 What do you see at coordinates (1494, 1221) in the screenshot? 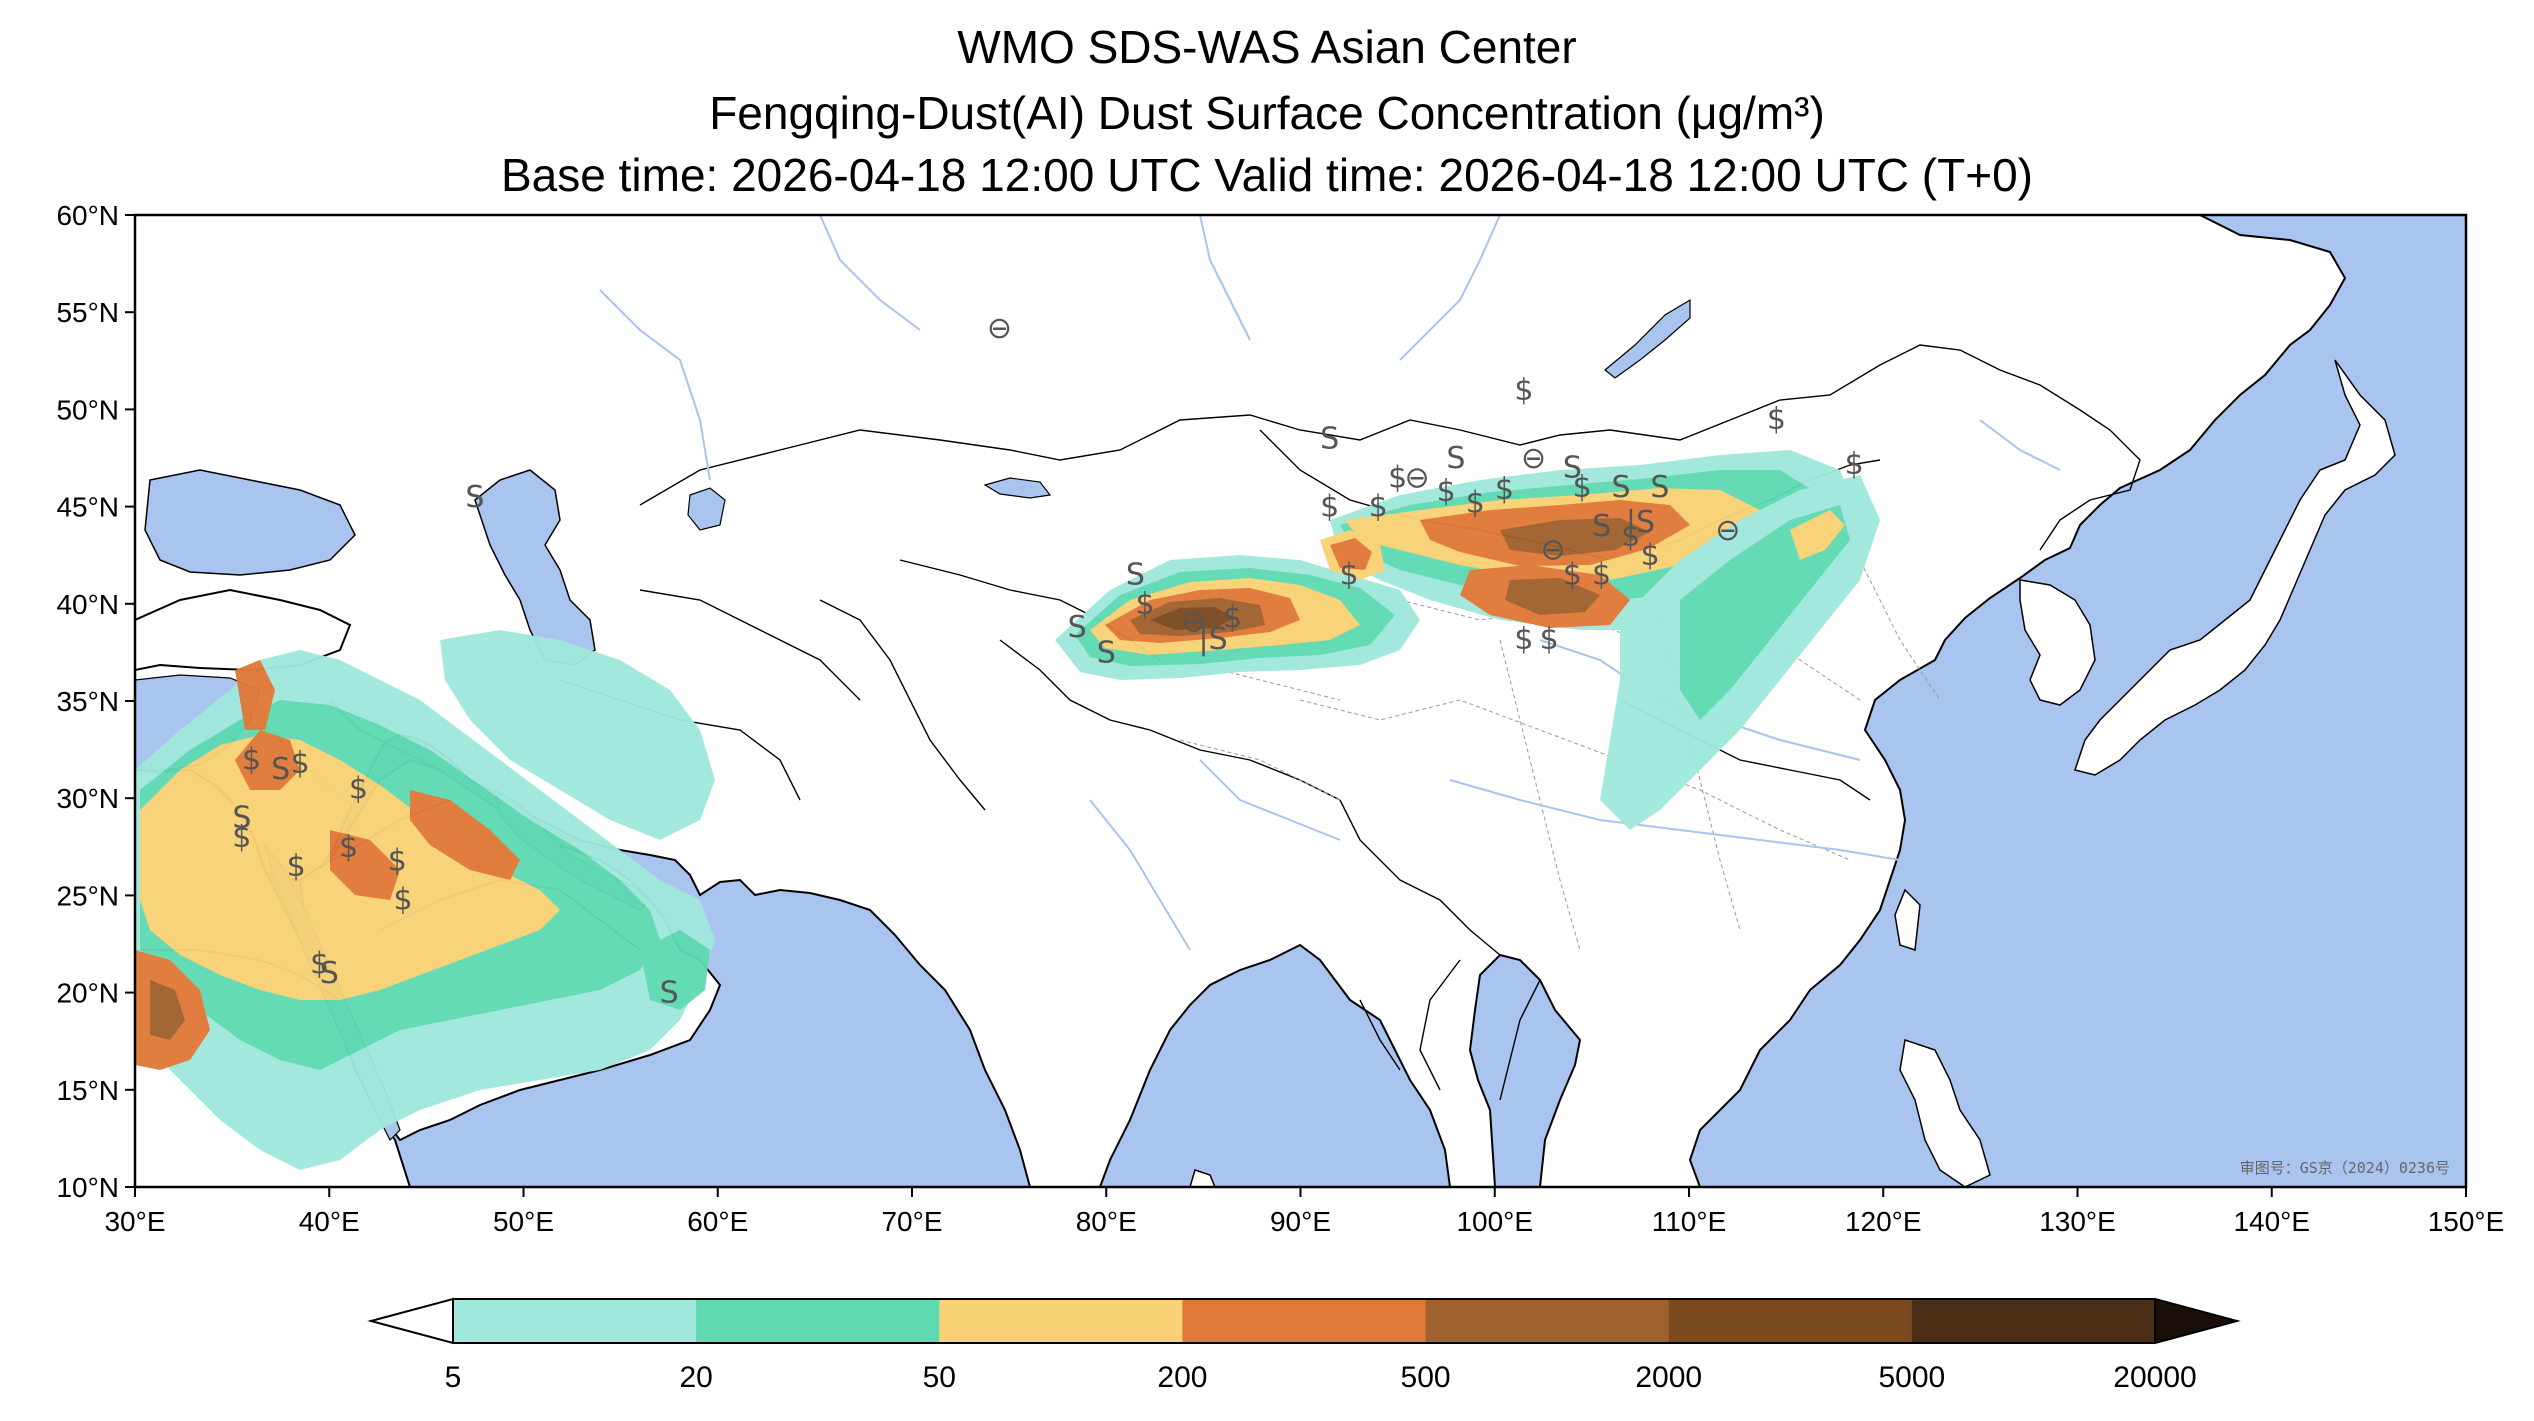
I see `lon-tick-label: 100°E` at bounding box center [1494, 1221].